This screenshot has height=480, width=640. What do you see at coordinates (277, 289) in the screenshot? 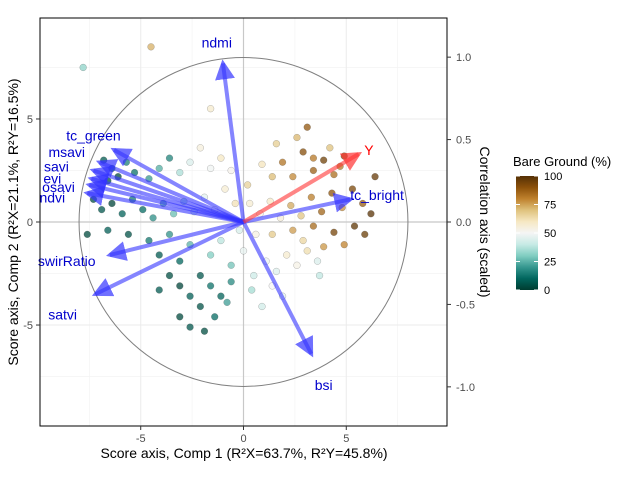
I see `loading-arrow-bsi` at bounding box center [277, 289].